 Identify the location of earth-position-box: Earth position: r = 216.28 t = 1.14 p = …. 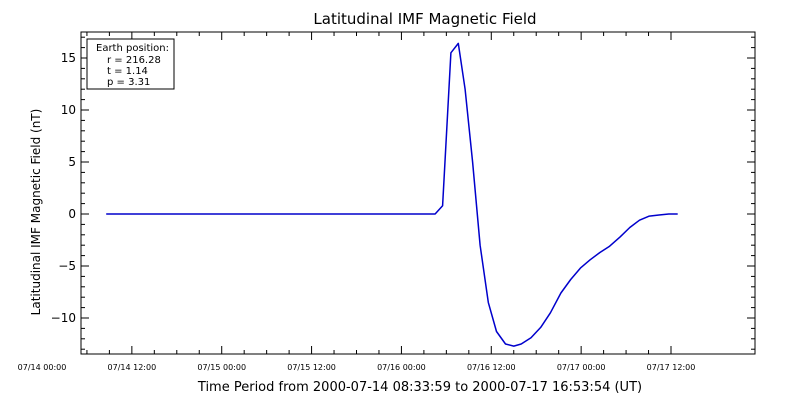
(130, 64).